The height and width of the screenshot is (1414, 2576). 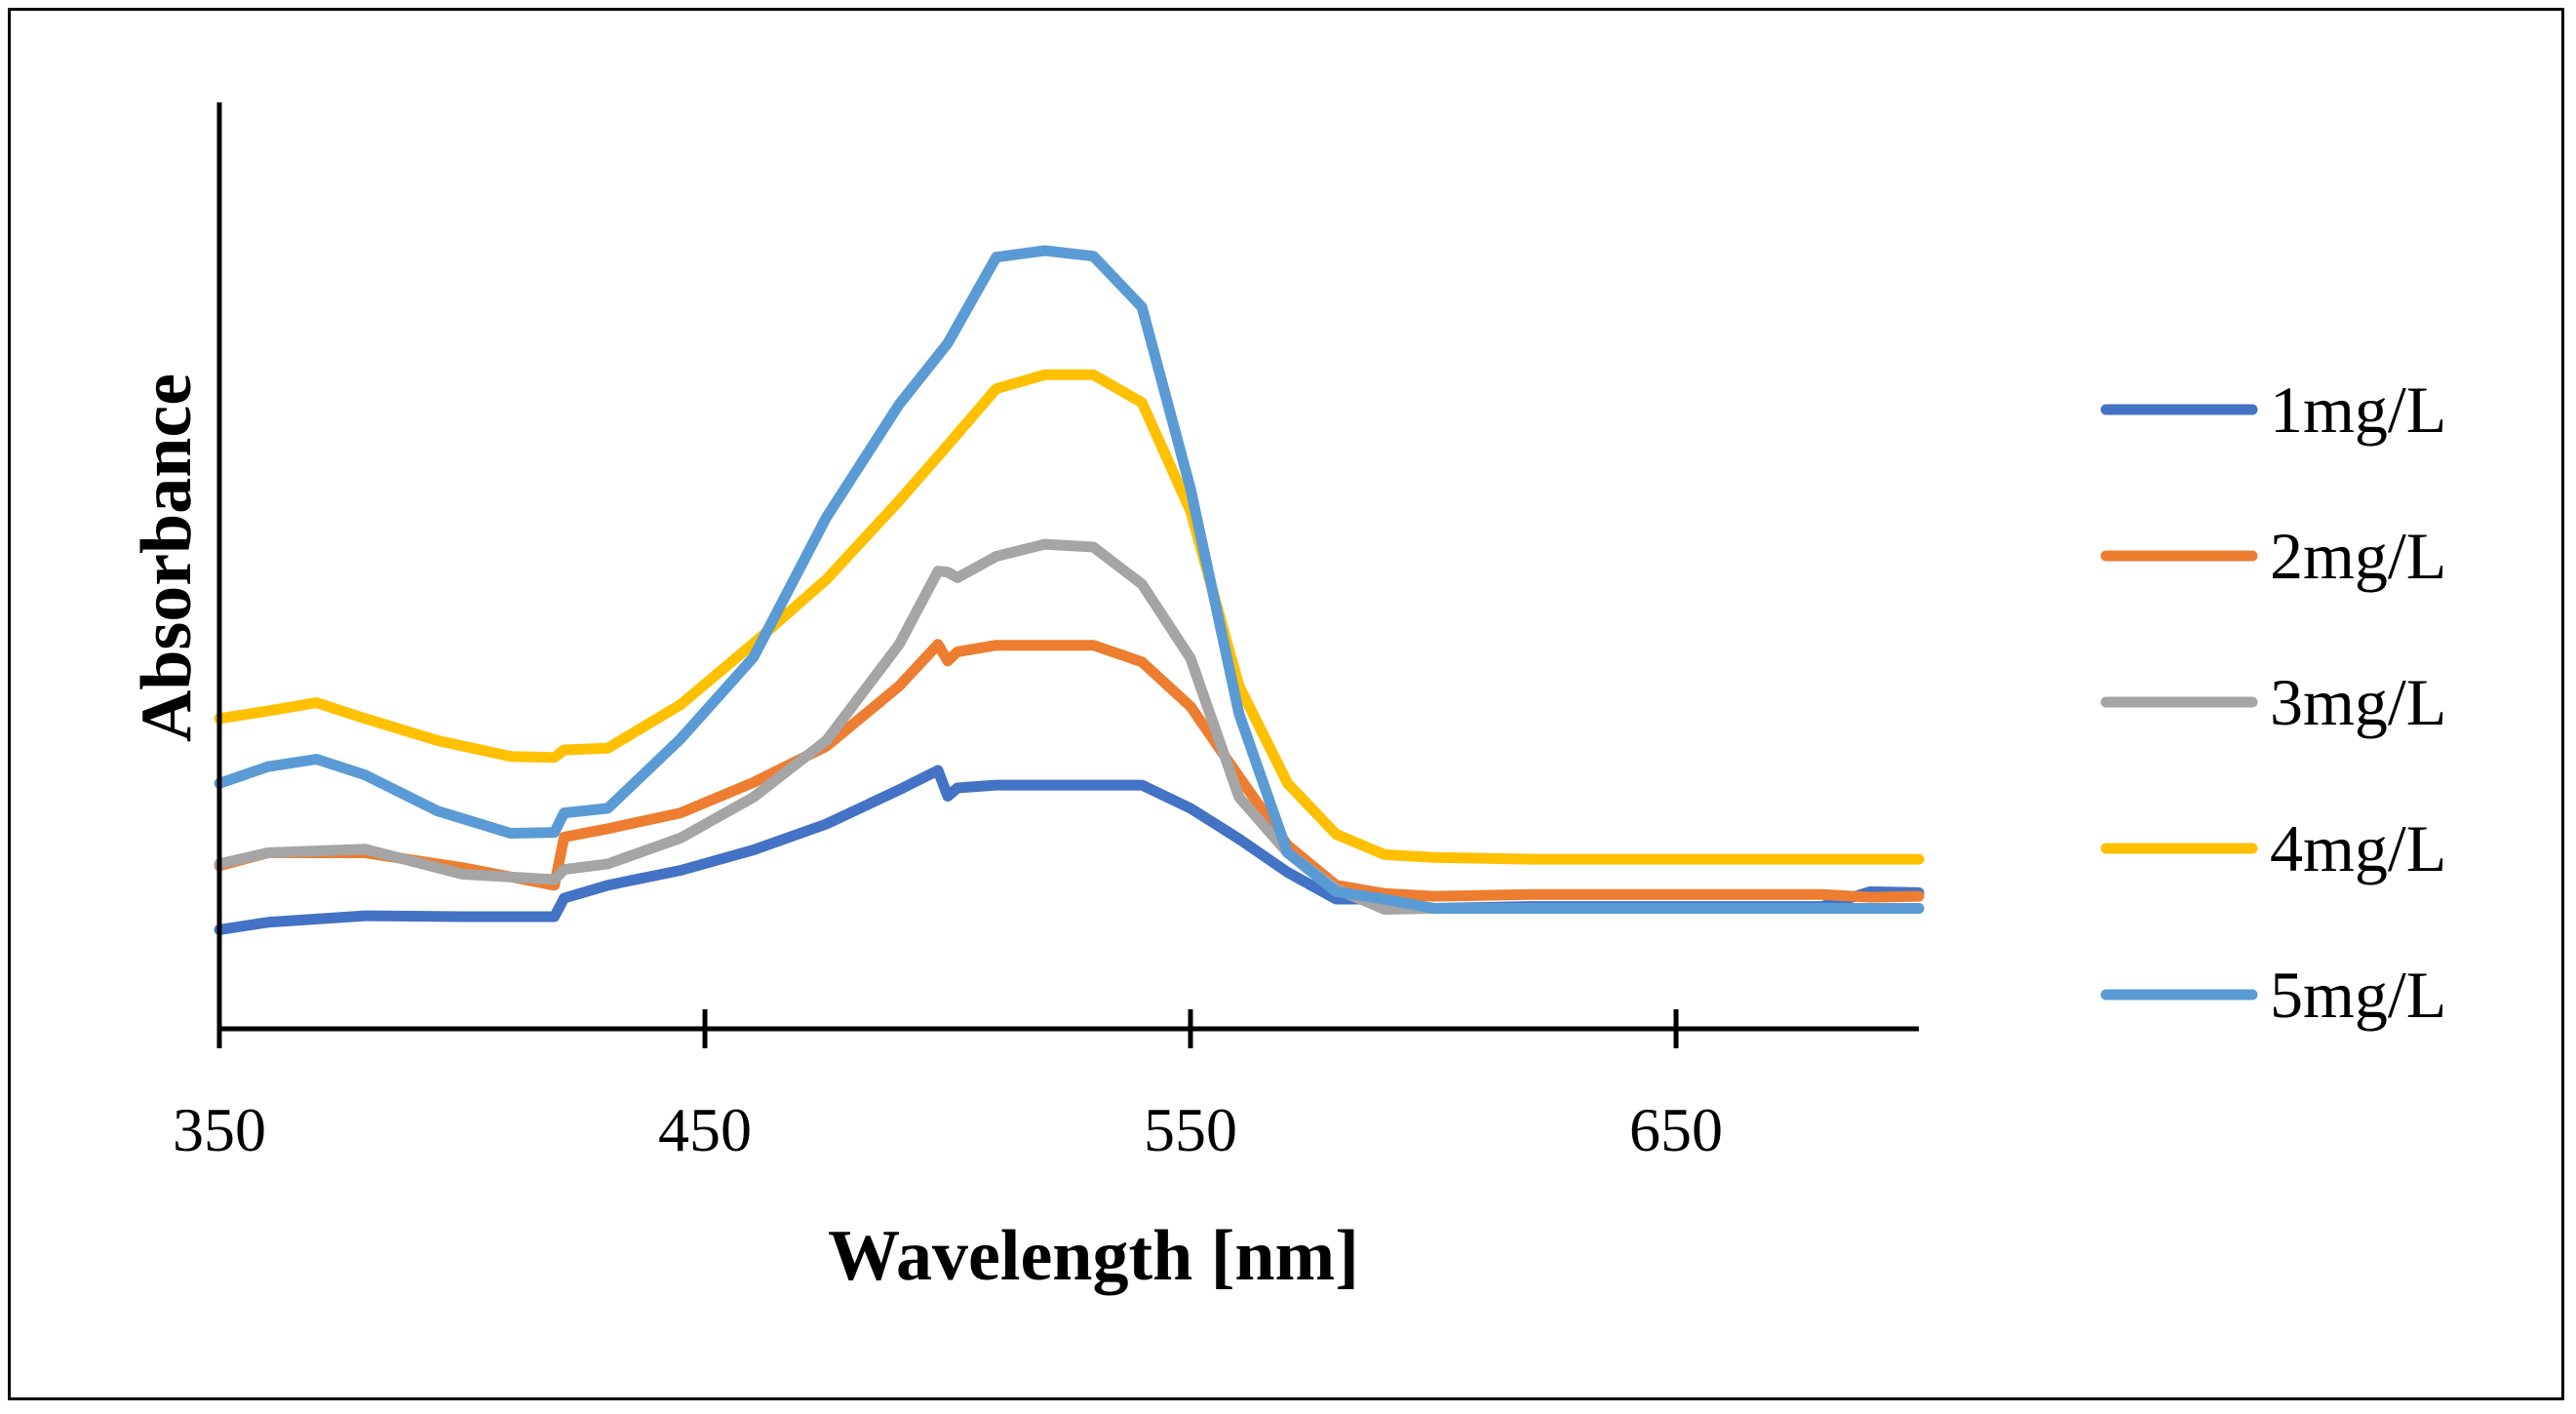 I want to click on legend: 1mg/L 2mg/L 3mg/L 4mg/L 5mg/L, so click(x=2273, y=702).